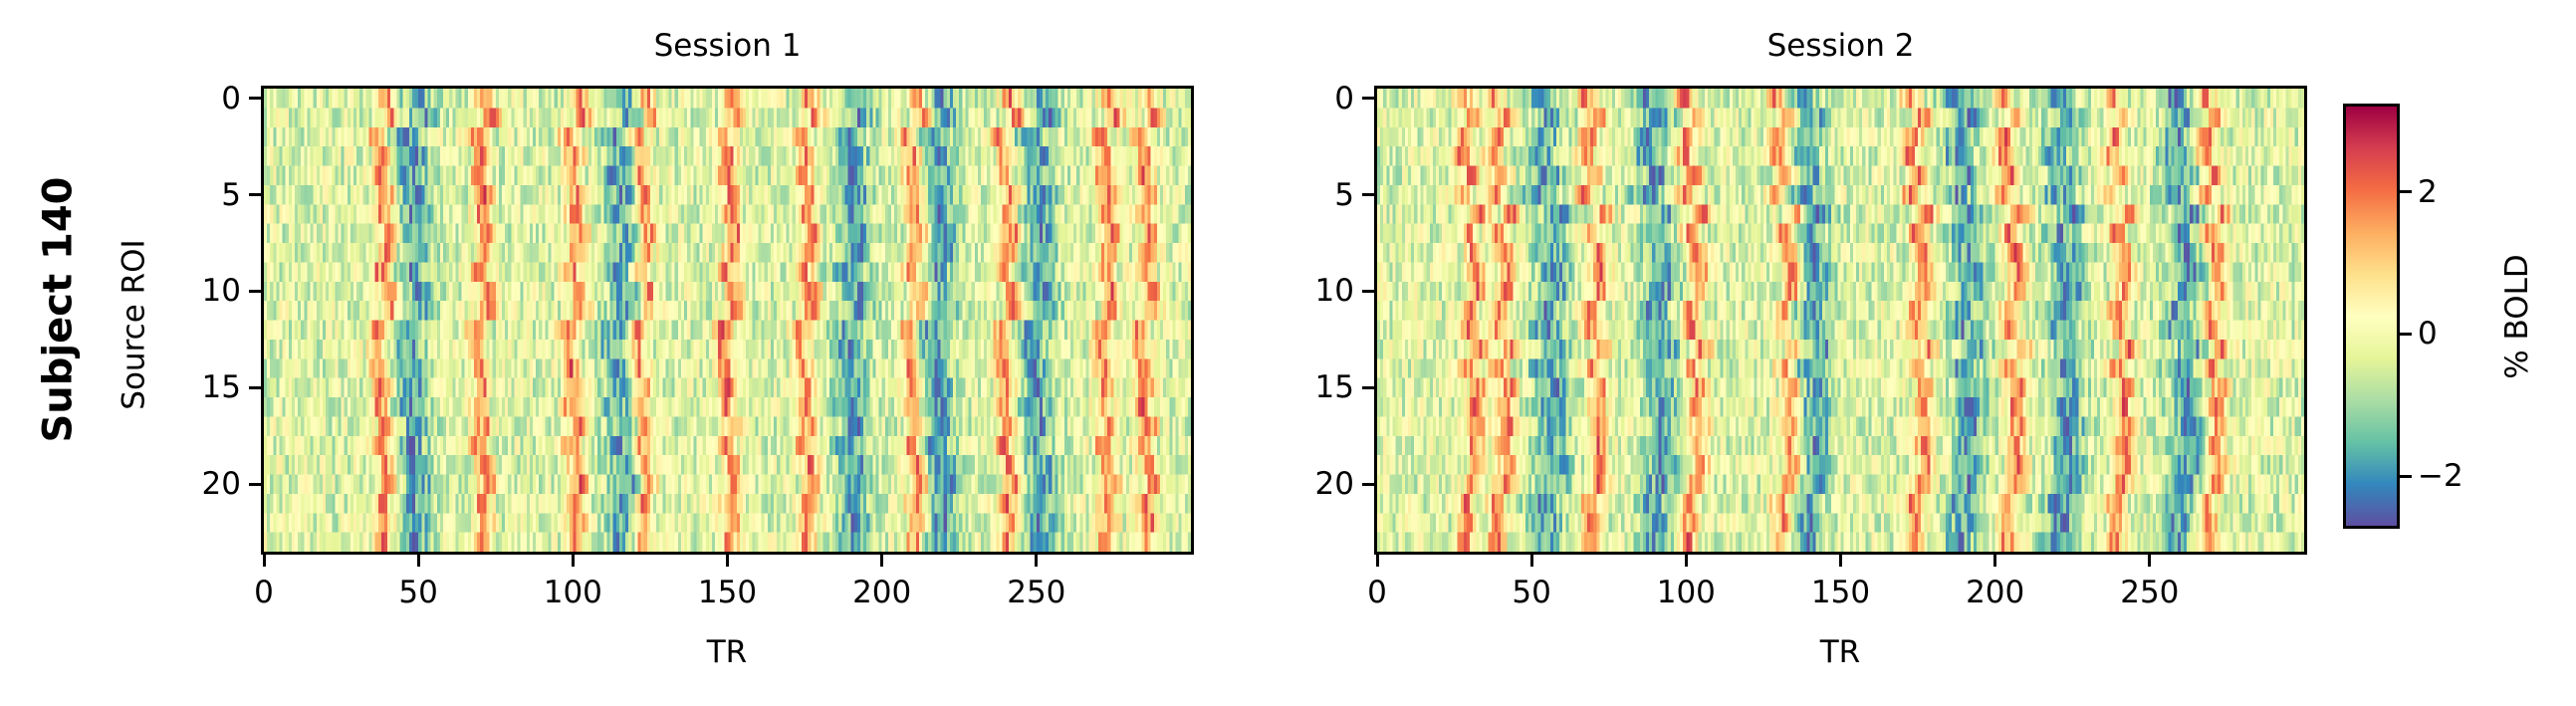  I want to click on subject-label-text: Subject 140, so click(58, 309).